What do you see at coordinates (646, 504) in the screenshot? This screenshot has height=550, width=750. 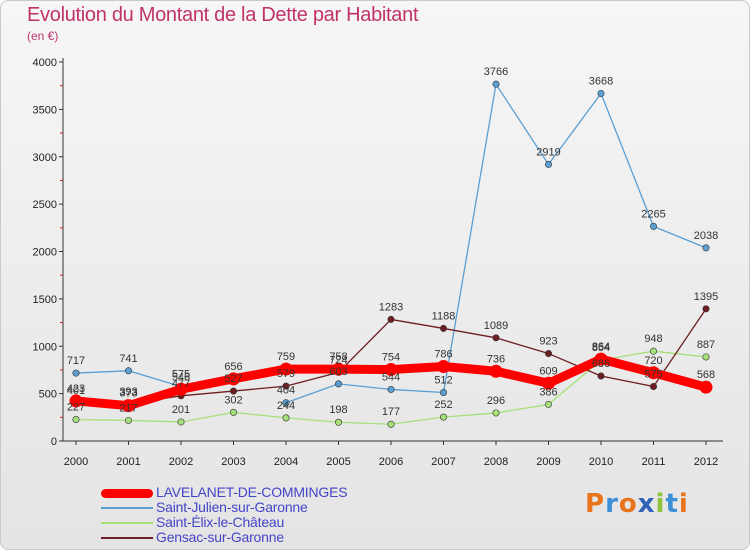 I see `logo-letter: x` at bounding box center [646, 504].